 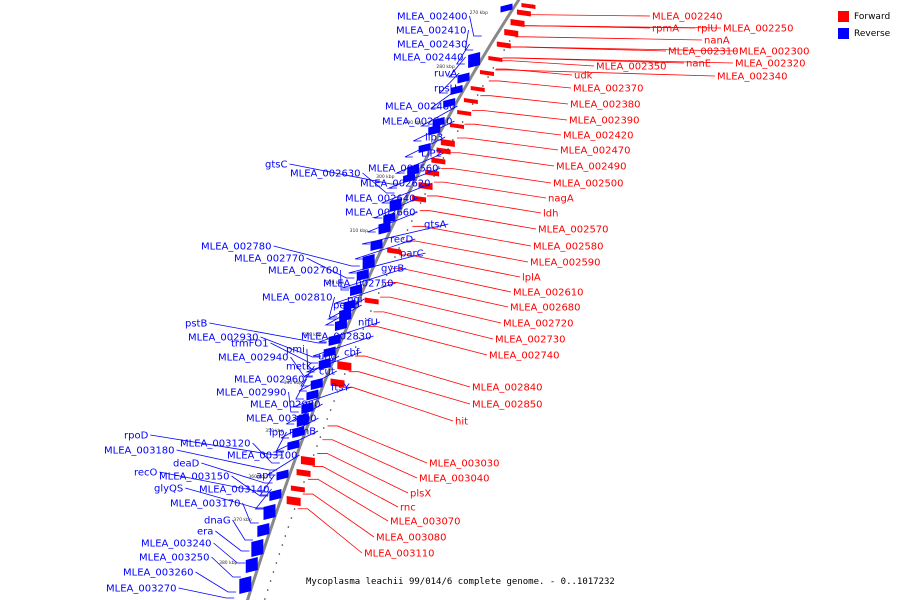 I want to click on forward-gene-label-mlea-002340: MLEA_002340, so click(x=752, y=77).